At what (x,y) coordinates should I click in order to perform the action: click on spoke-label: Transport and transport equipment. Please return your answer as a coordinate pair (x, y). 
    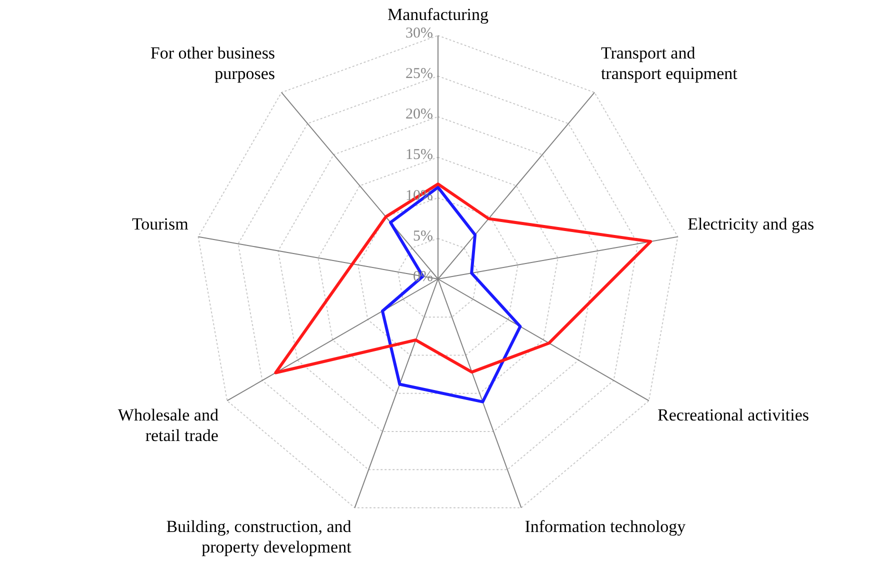
    Looking at the image, I should click on (669, 64).